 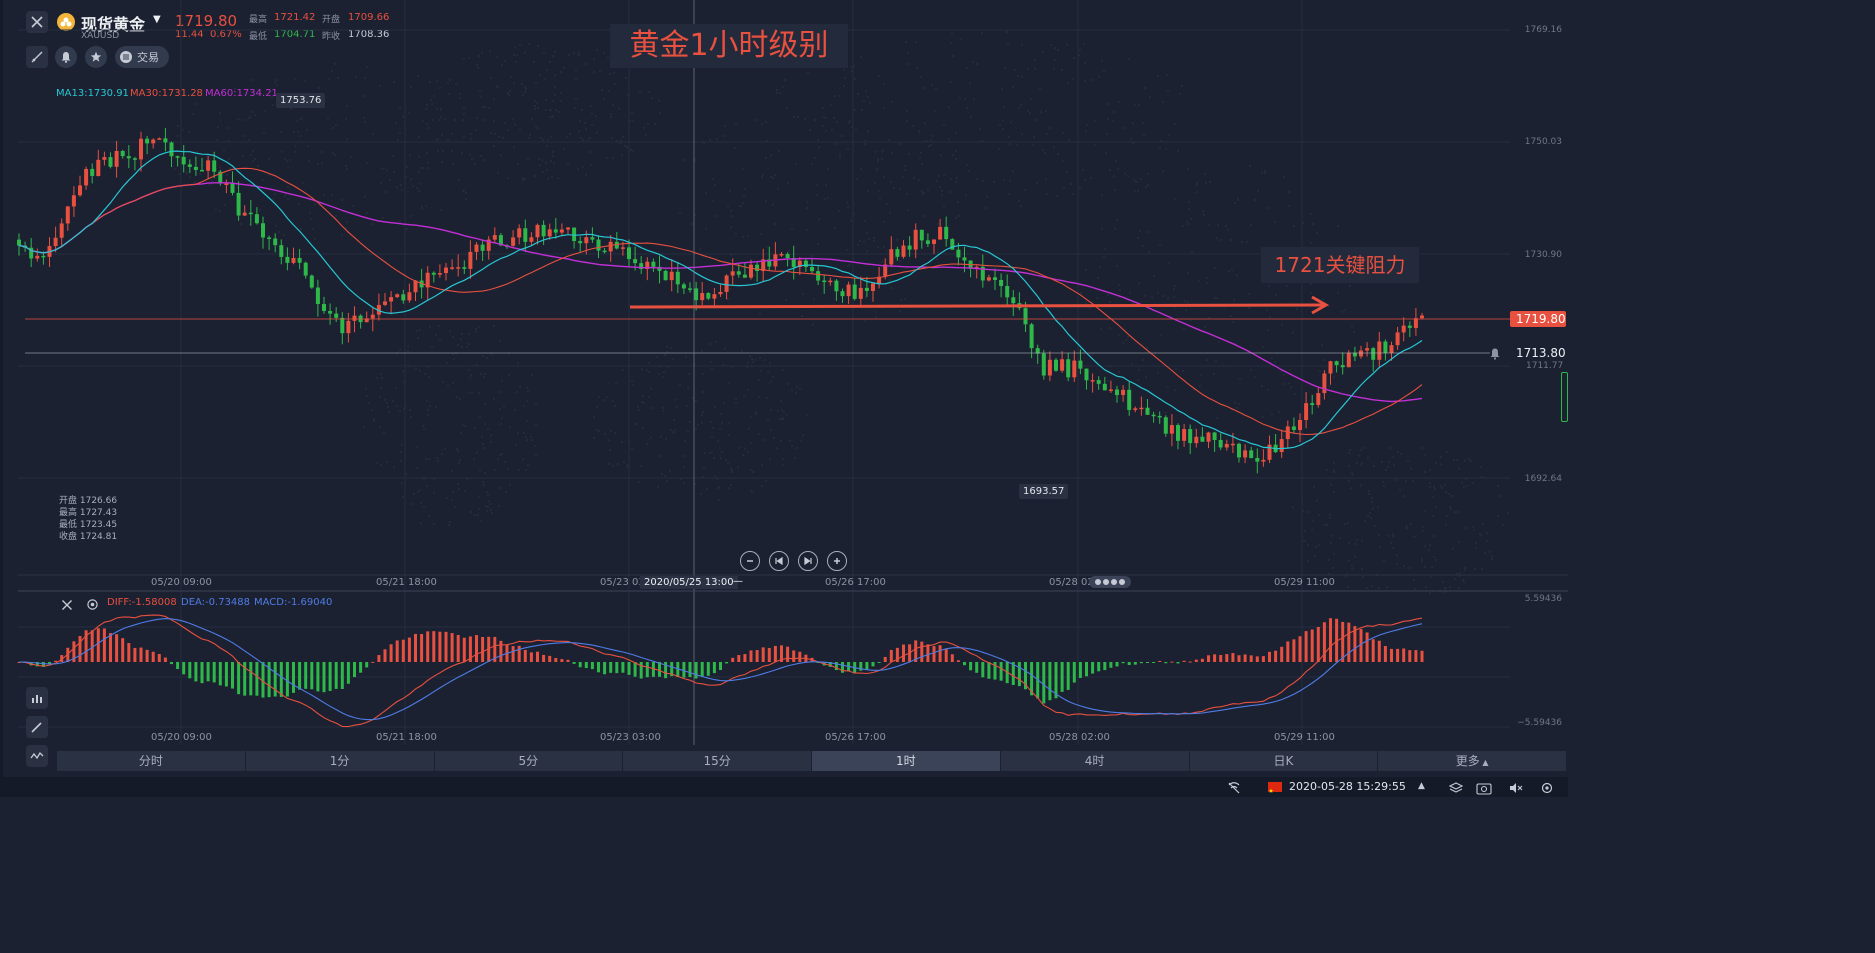 What do you see at coordinates (331, 37) in the screenshot?
I see `prev-close-label: 昨收` at bounding box center [331, 37].